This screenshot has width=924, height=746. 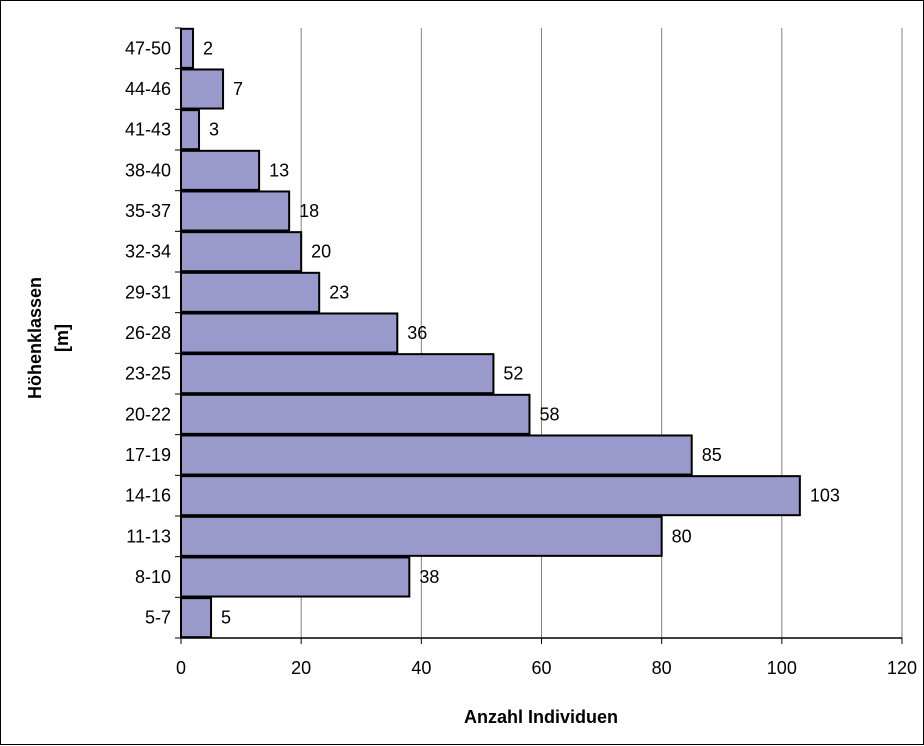 What do you see at coordinates (214, 130) in the screenshot?
I see `data-label-41-43: 3` at bounding box center [214, 130].